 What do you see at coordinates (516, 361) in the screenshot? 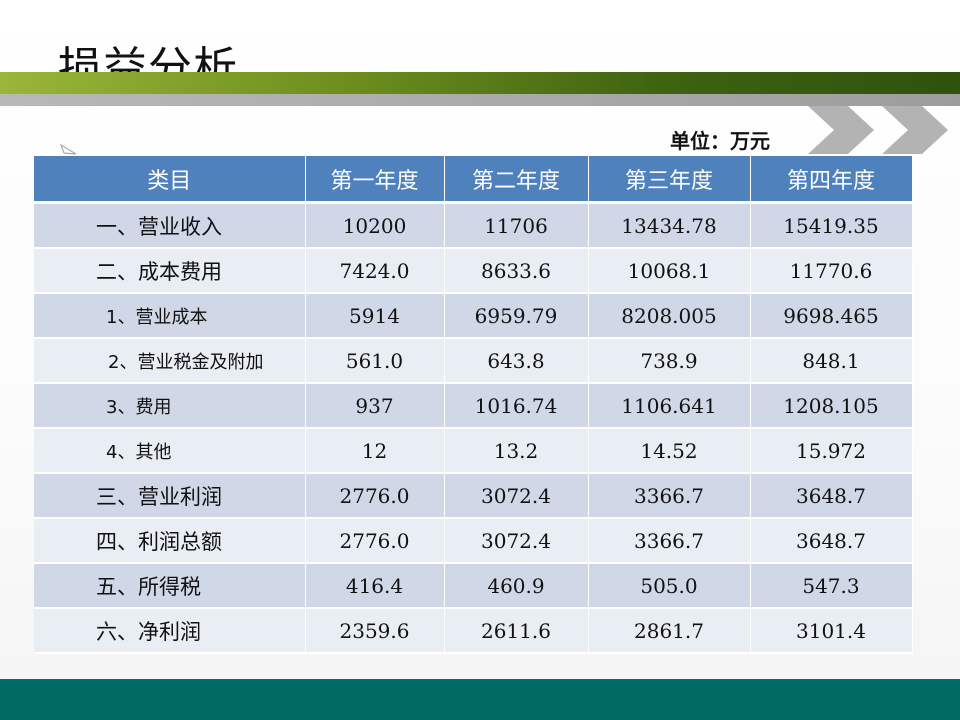
I see `cell-year2: 643.8` at bounding box center [516, 361].